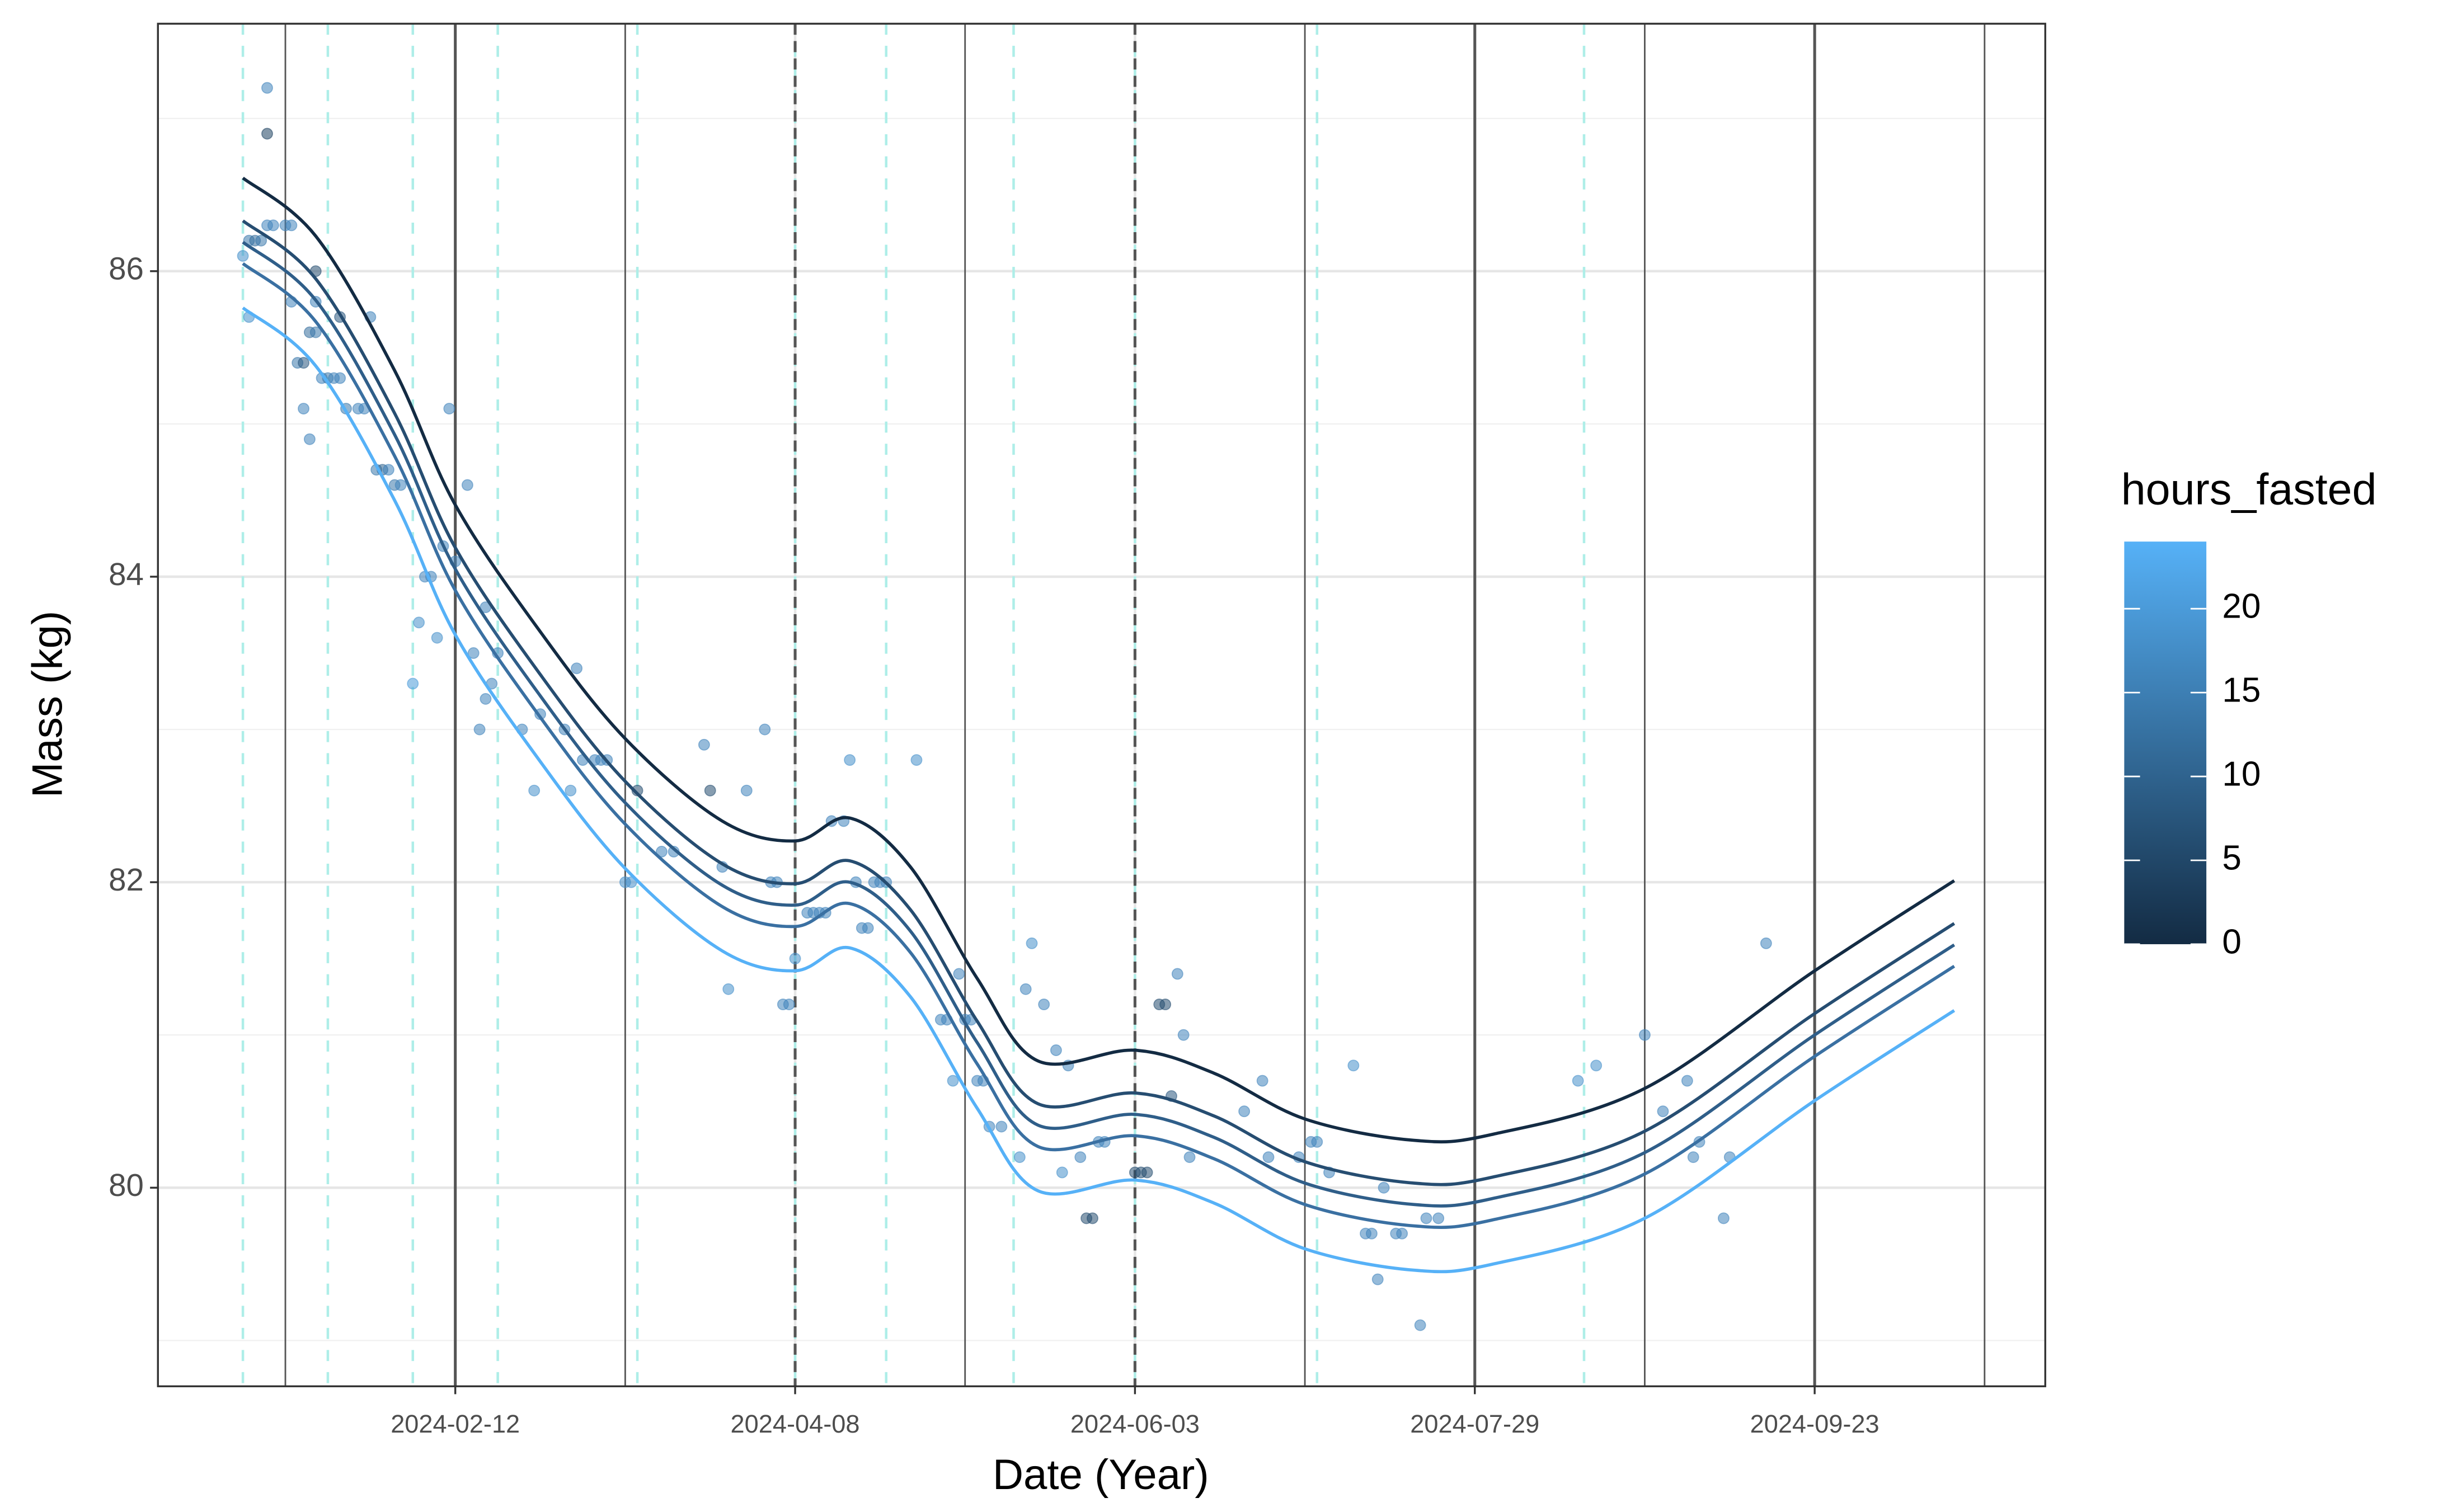  What do you see at coordinates (455, 1424) in the screenshot?
I see `x-tick-label: 2024-02-12` at bounding box center [455, 1424].